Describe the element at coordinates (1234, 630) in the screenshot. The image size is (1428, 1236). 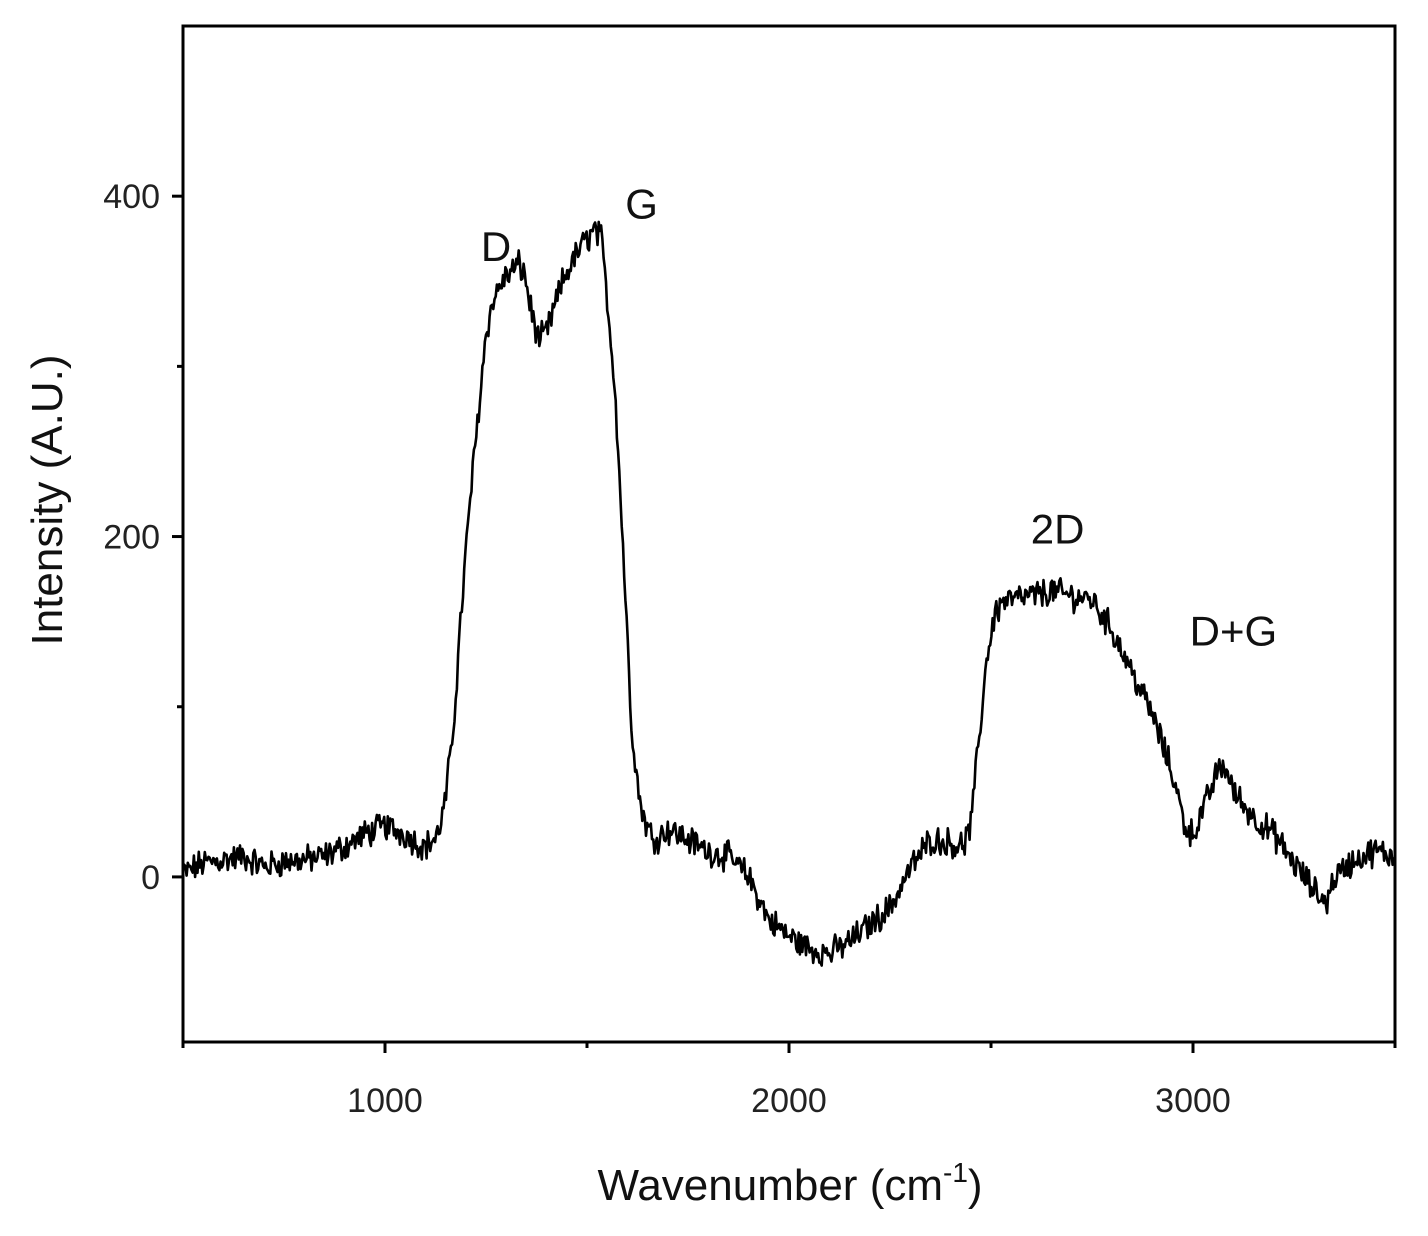
I see `peak-label: D+G` at that location.